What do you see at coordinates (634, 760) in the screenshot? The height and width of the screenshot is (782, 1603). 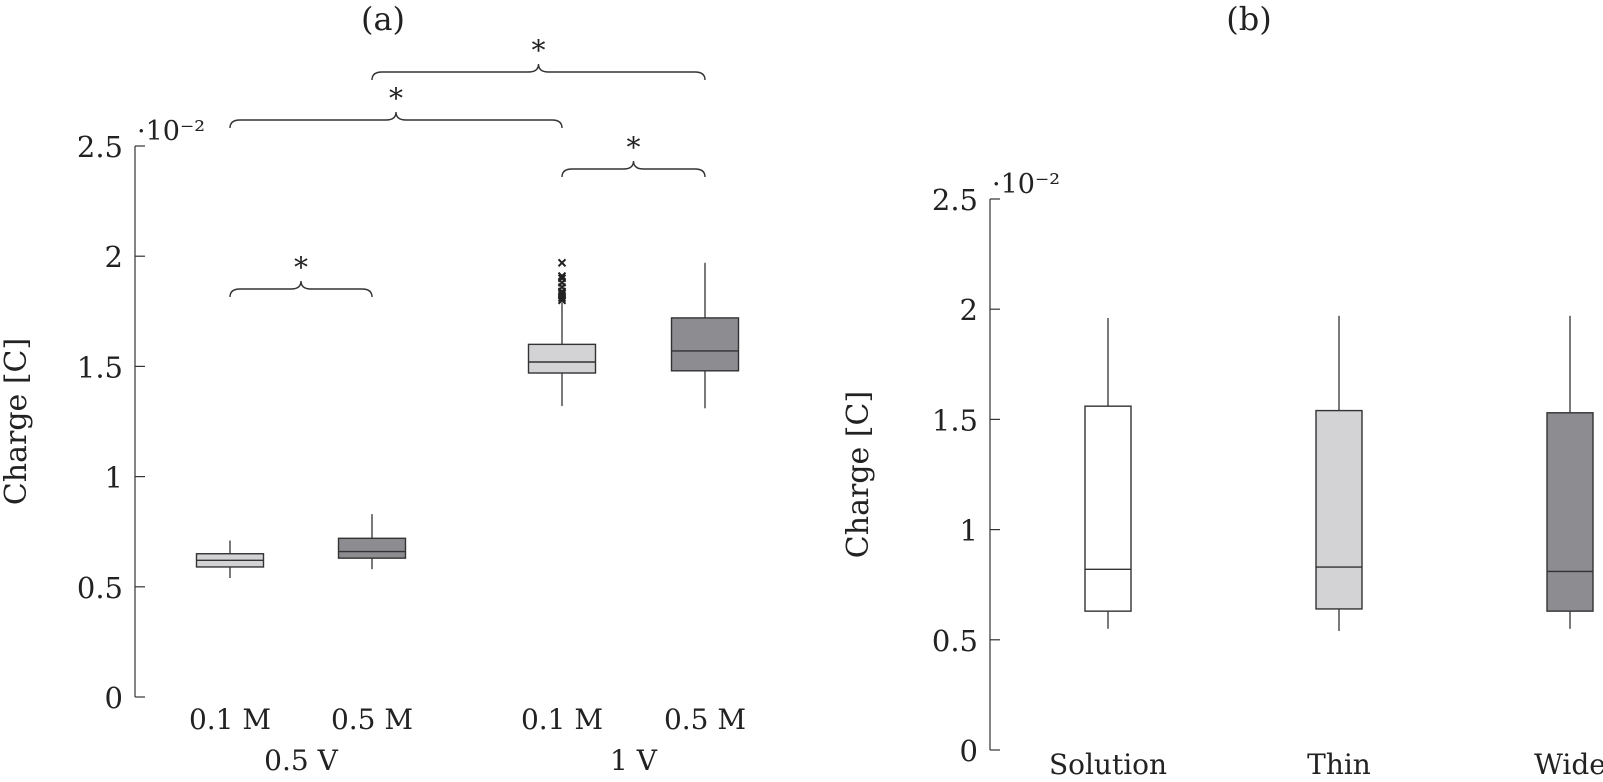 I see `x-group-label: 1 V` at bounding box center [634, 760].